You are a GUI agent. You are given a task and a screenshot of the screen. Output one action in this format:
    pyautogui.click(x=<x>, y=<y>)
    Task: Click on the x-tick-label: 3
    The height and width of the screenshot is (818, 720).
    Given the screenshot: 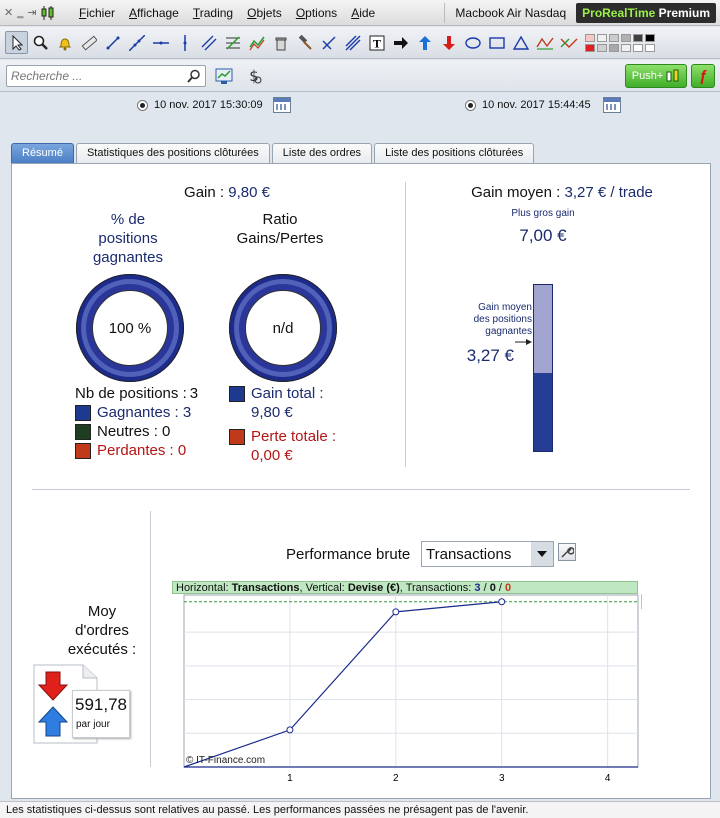 What is the action you would take?
    pyautogui.click(x=502, y=778)
    